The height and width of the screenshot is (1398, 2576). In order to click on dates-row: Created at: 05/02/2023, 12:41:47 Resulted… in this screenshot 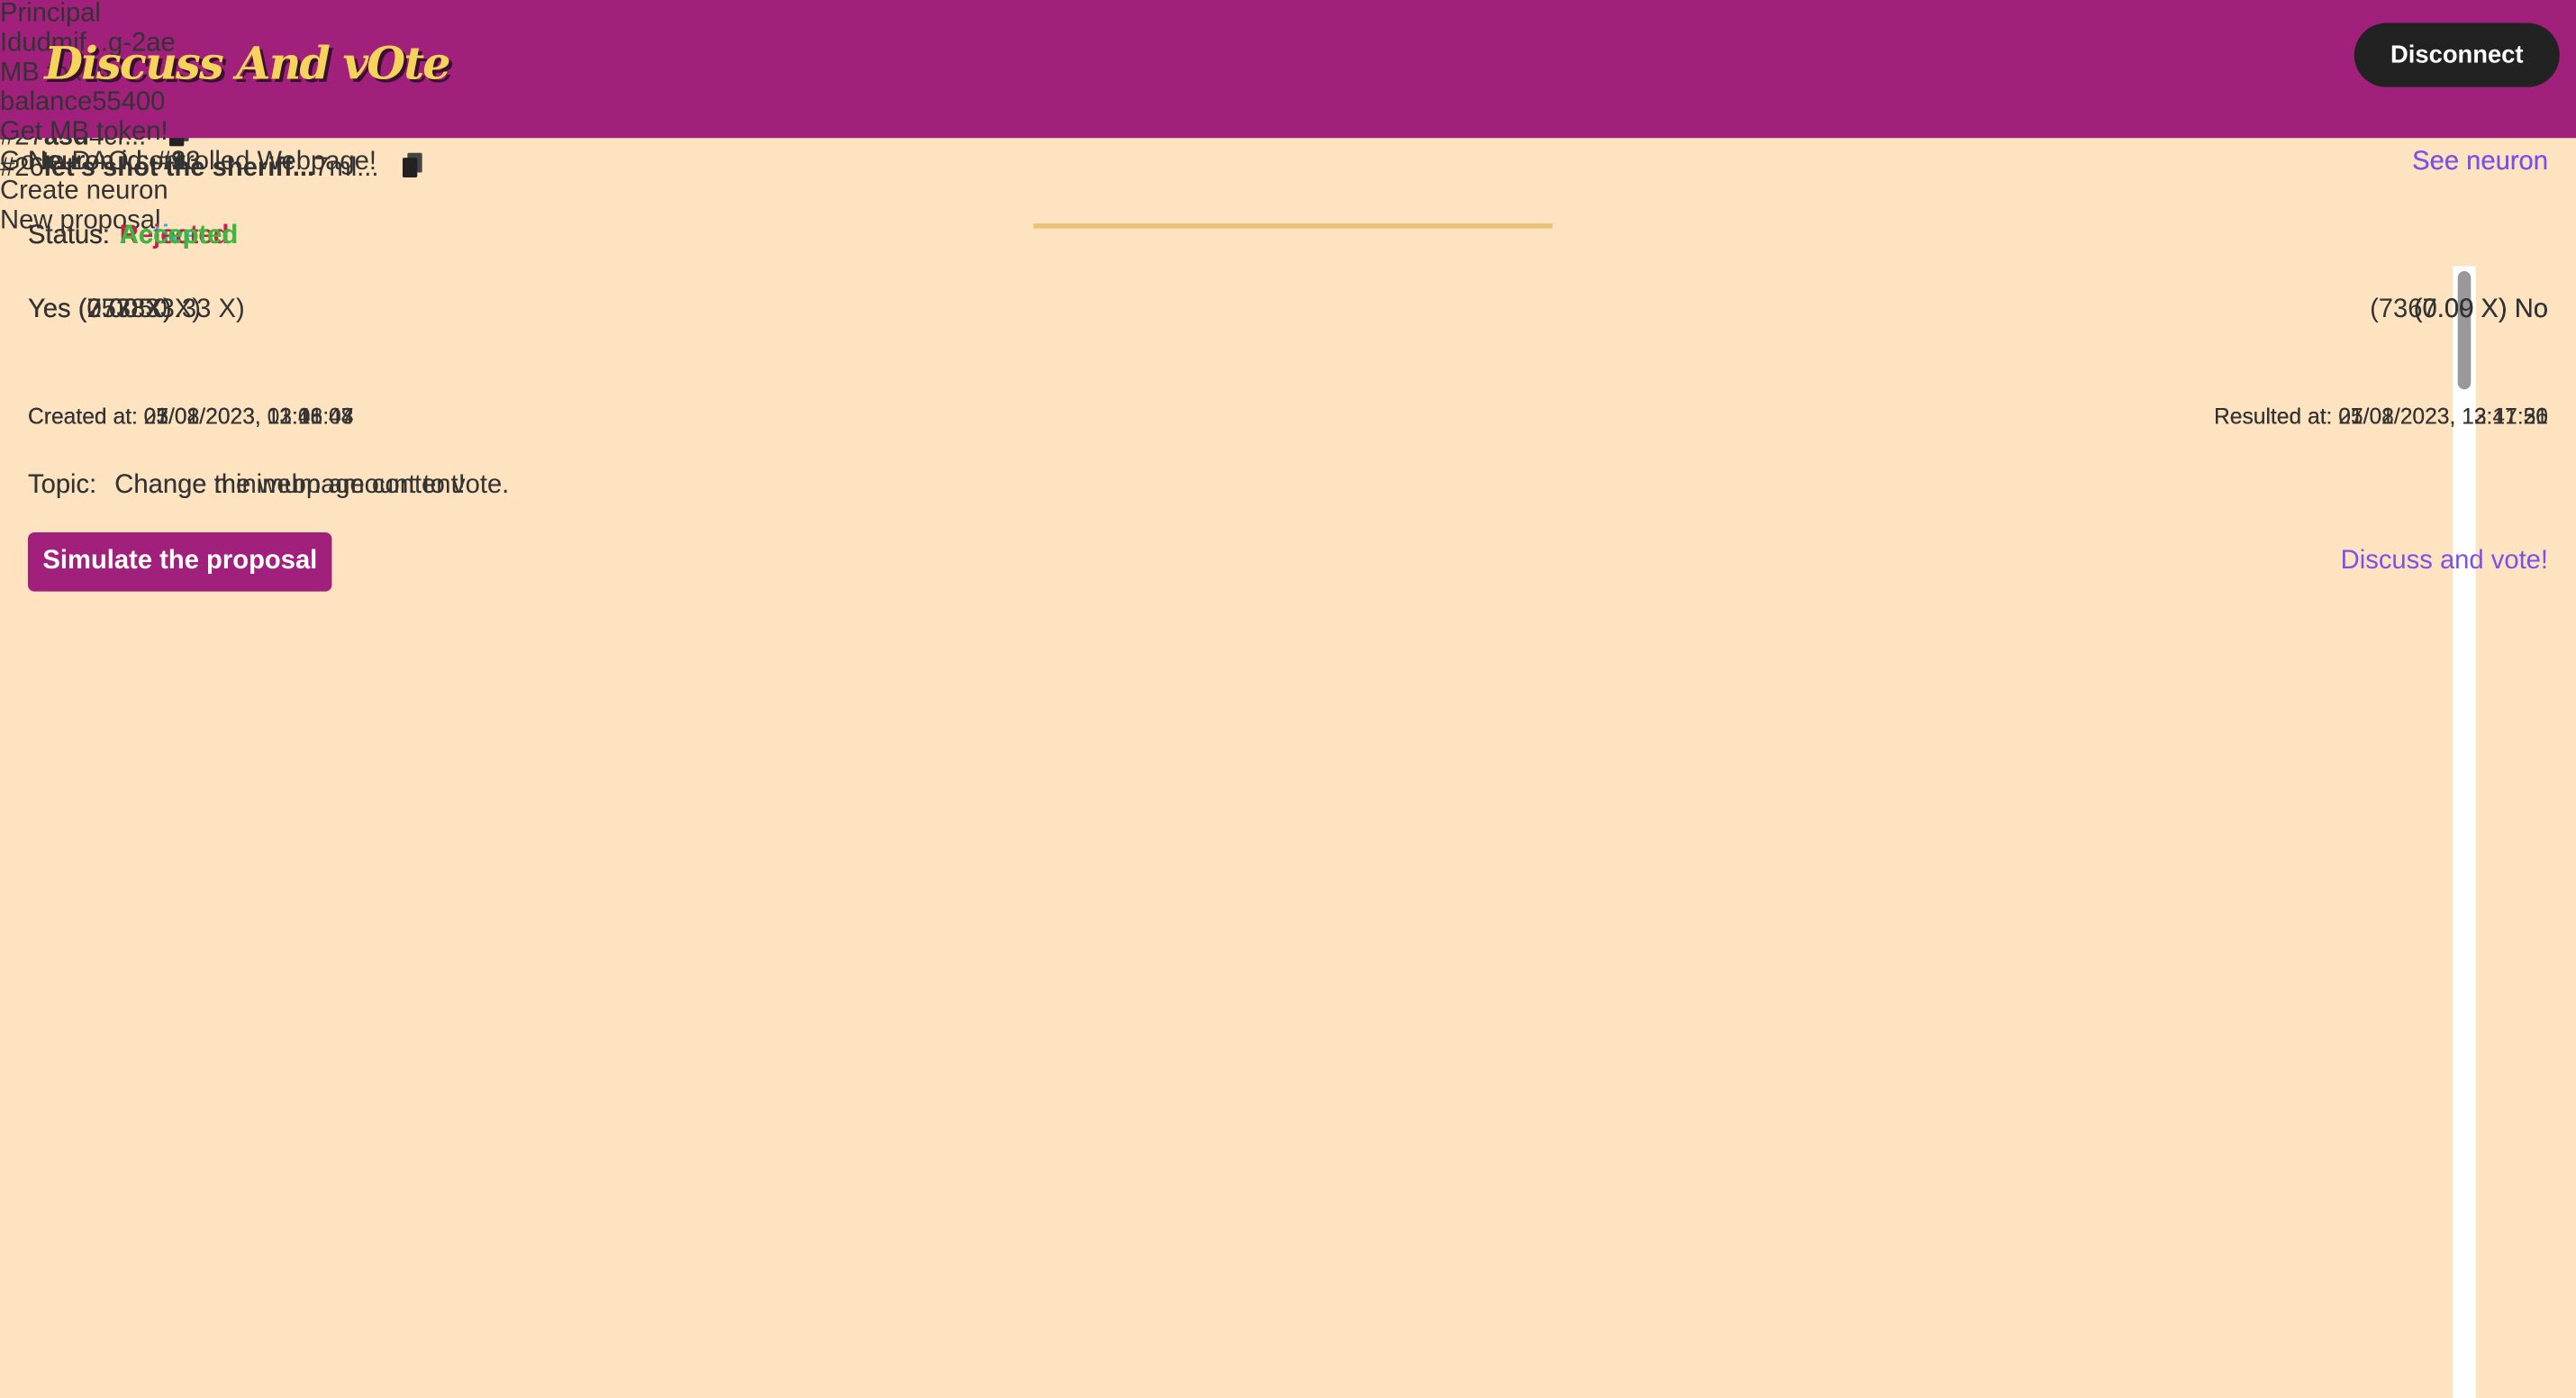, I will do `click(1288, 417)`.